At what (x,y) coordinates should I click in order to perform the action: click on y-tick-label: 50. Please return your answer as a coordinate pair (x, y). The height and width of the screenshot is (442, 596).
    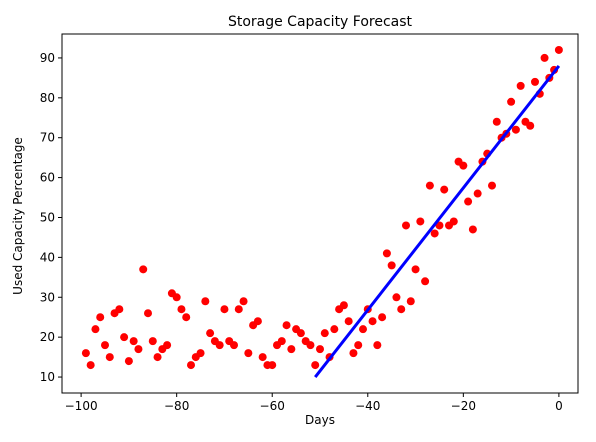
    Looking at the image, I should click on (47, 217).